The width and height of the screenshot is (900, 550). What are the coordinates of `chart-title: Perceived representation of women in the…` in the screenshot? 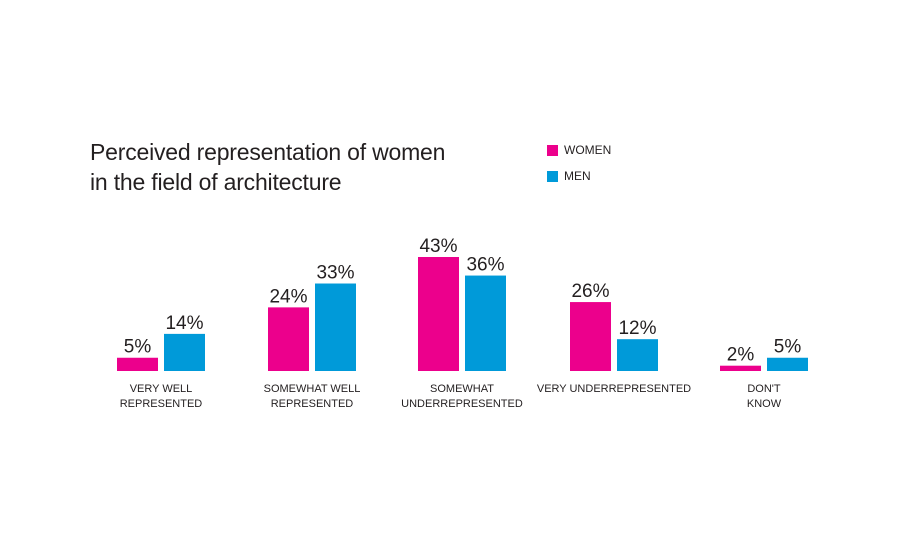 It's located at (300, 167).